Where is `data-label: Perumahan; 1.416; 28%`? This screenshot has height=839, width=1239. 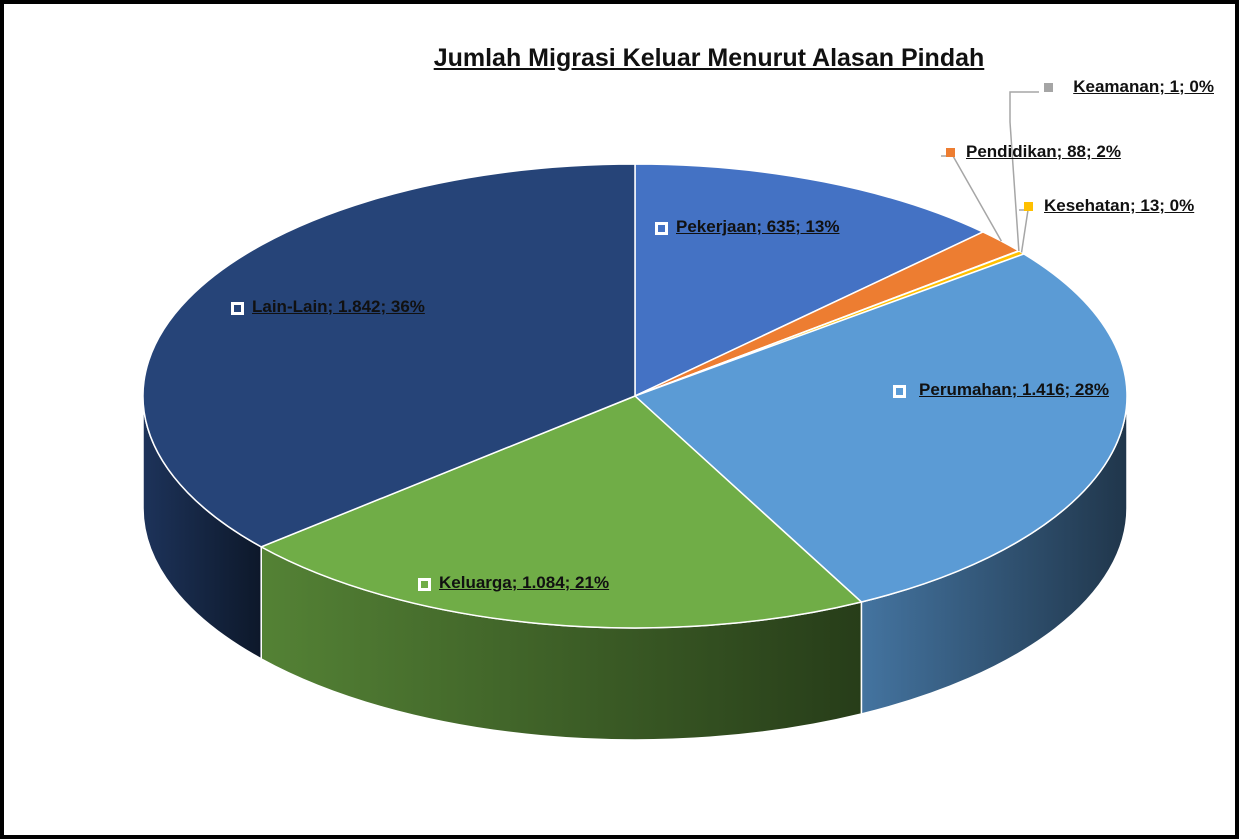
data-label: Perumahan; 1.416; 28% is located at coordinates (1014, 389).